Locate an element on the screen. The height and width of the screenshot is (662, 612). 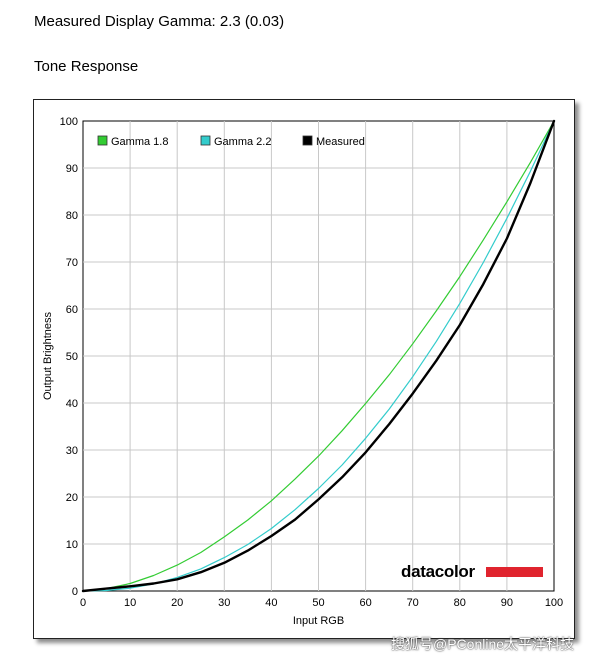
y-tick-label: 100 is located at coordinates (69, 122).